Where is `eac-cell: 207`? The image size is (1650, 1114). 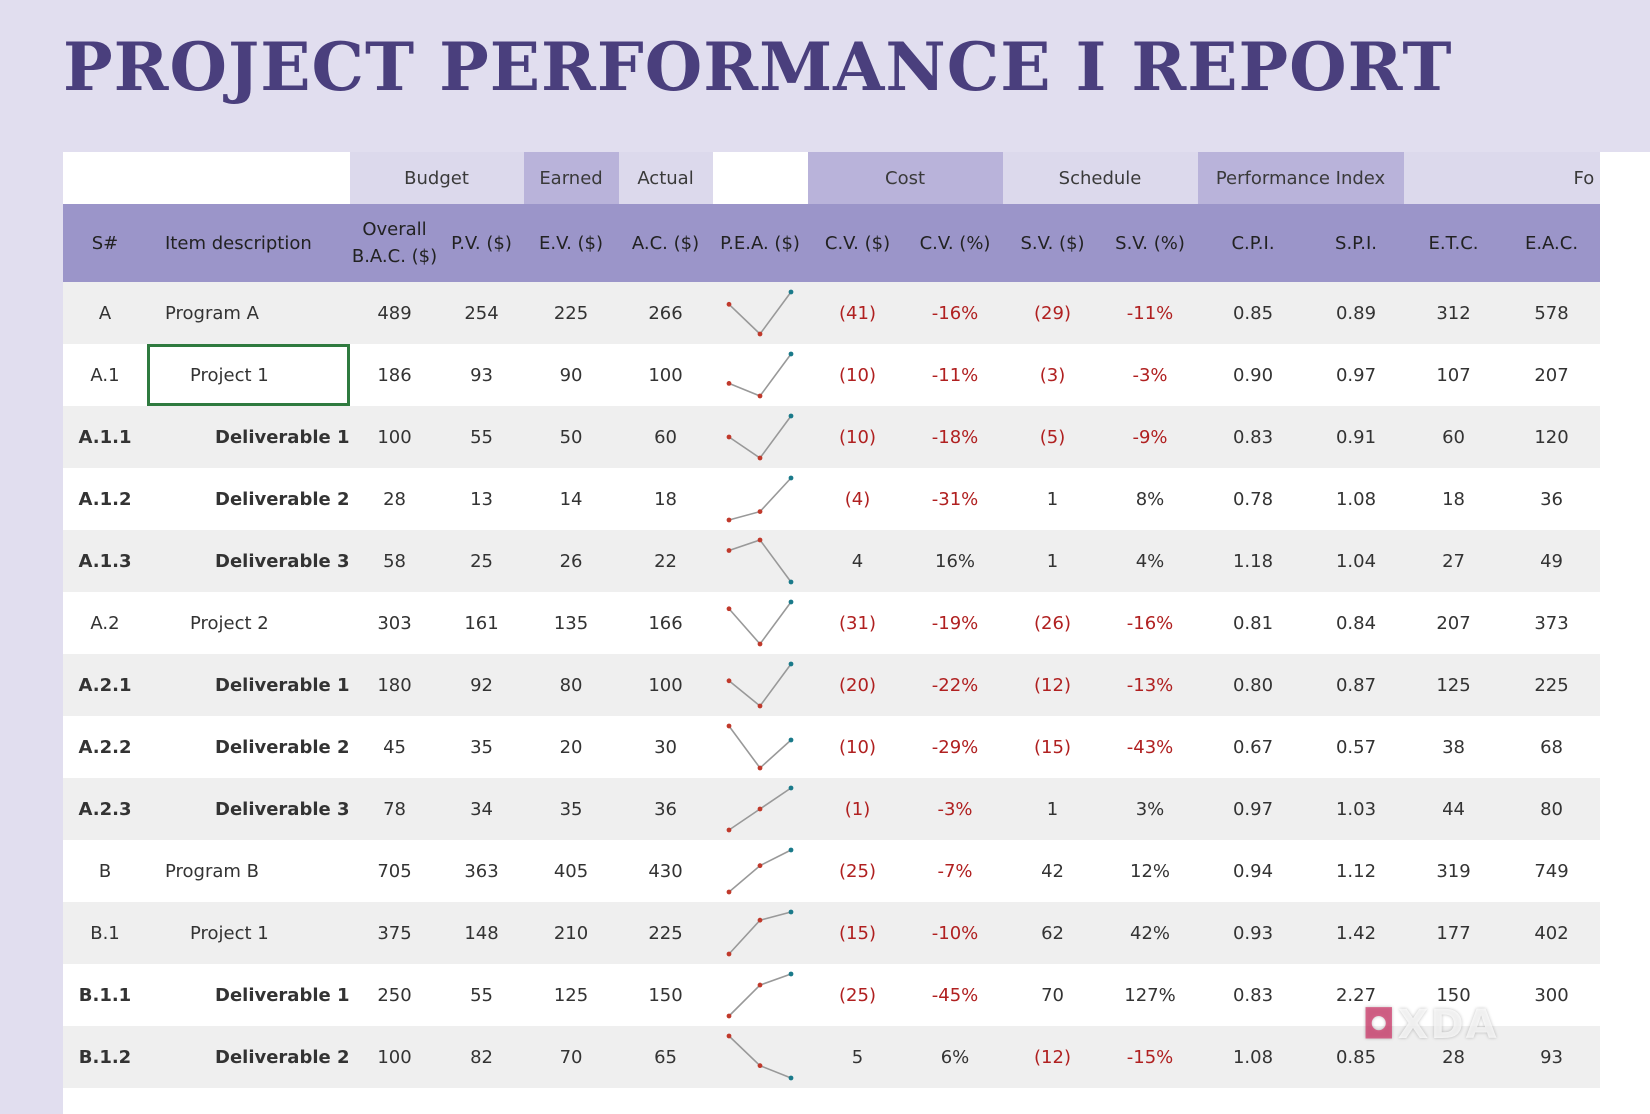
eac-cell: 207 is located at coordinates (1551, 375).